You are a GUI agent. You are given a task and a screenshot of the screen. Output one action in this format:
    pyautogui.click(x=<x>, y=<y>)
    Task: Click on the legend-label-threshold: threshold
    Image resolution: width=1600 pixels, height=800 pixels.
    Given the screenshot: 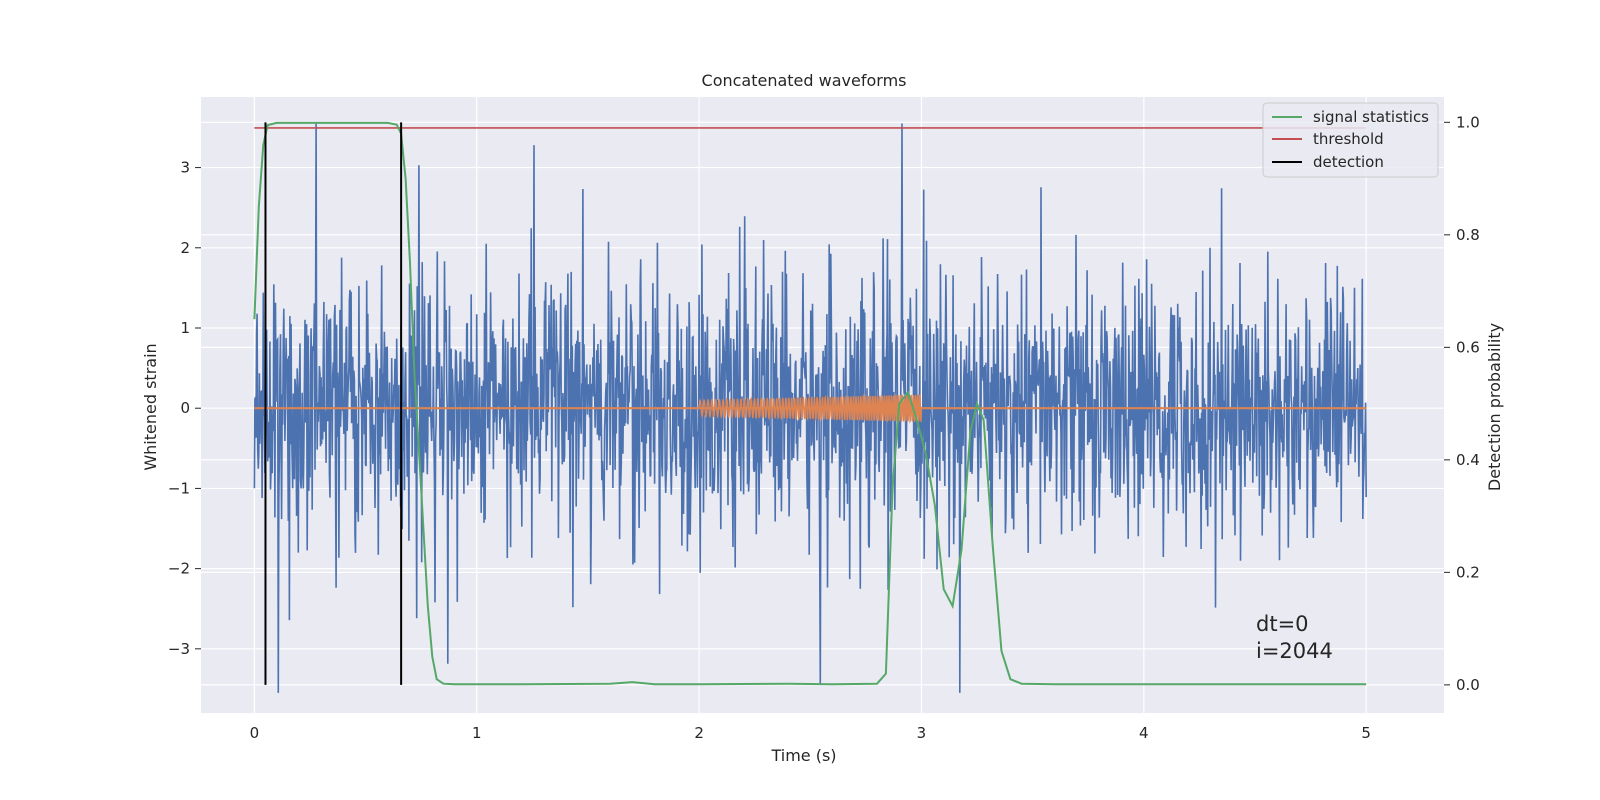 What is the action you would take?
    pyautogui.click(x=1348, y=139)
    